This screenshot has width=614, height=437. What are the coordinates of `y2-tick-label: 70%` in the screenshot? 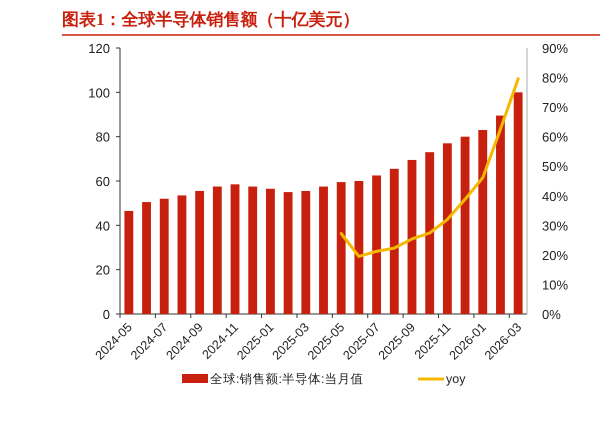 It's located at (555, 108).